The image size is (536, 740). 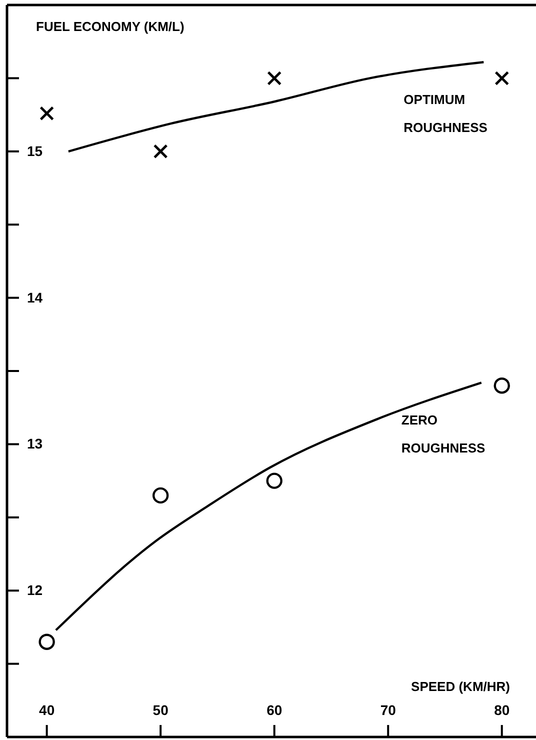 What do you see at coordinates (110, 26) in the screenshot?
I see `y-axis-title: FUEL ECONOMY (KM/L)` at bounding box center [110, 26].